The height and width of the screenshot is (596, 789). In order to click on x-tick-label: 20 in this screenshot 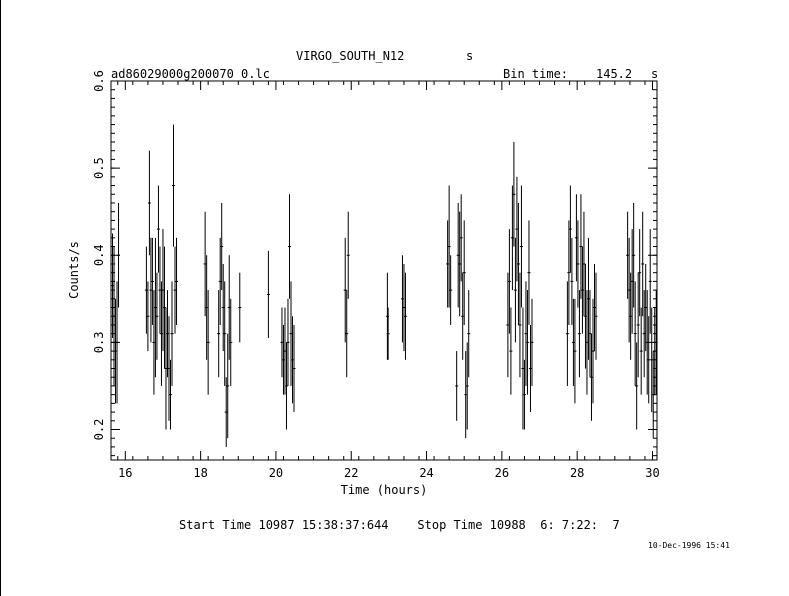, I will do `click(276, 473)`.